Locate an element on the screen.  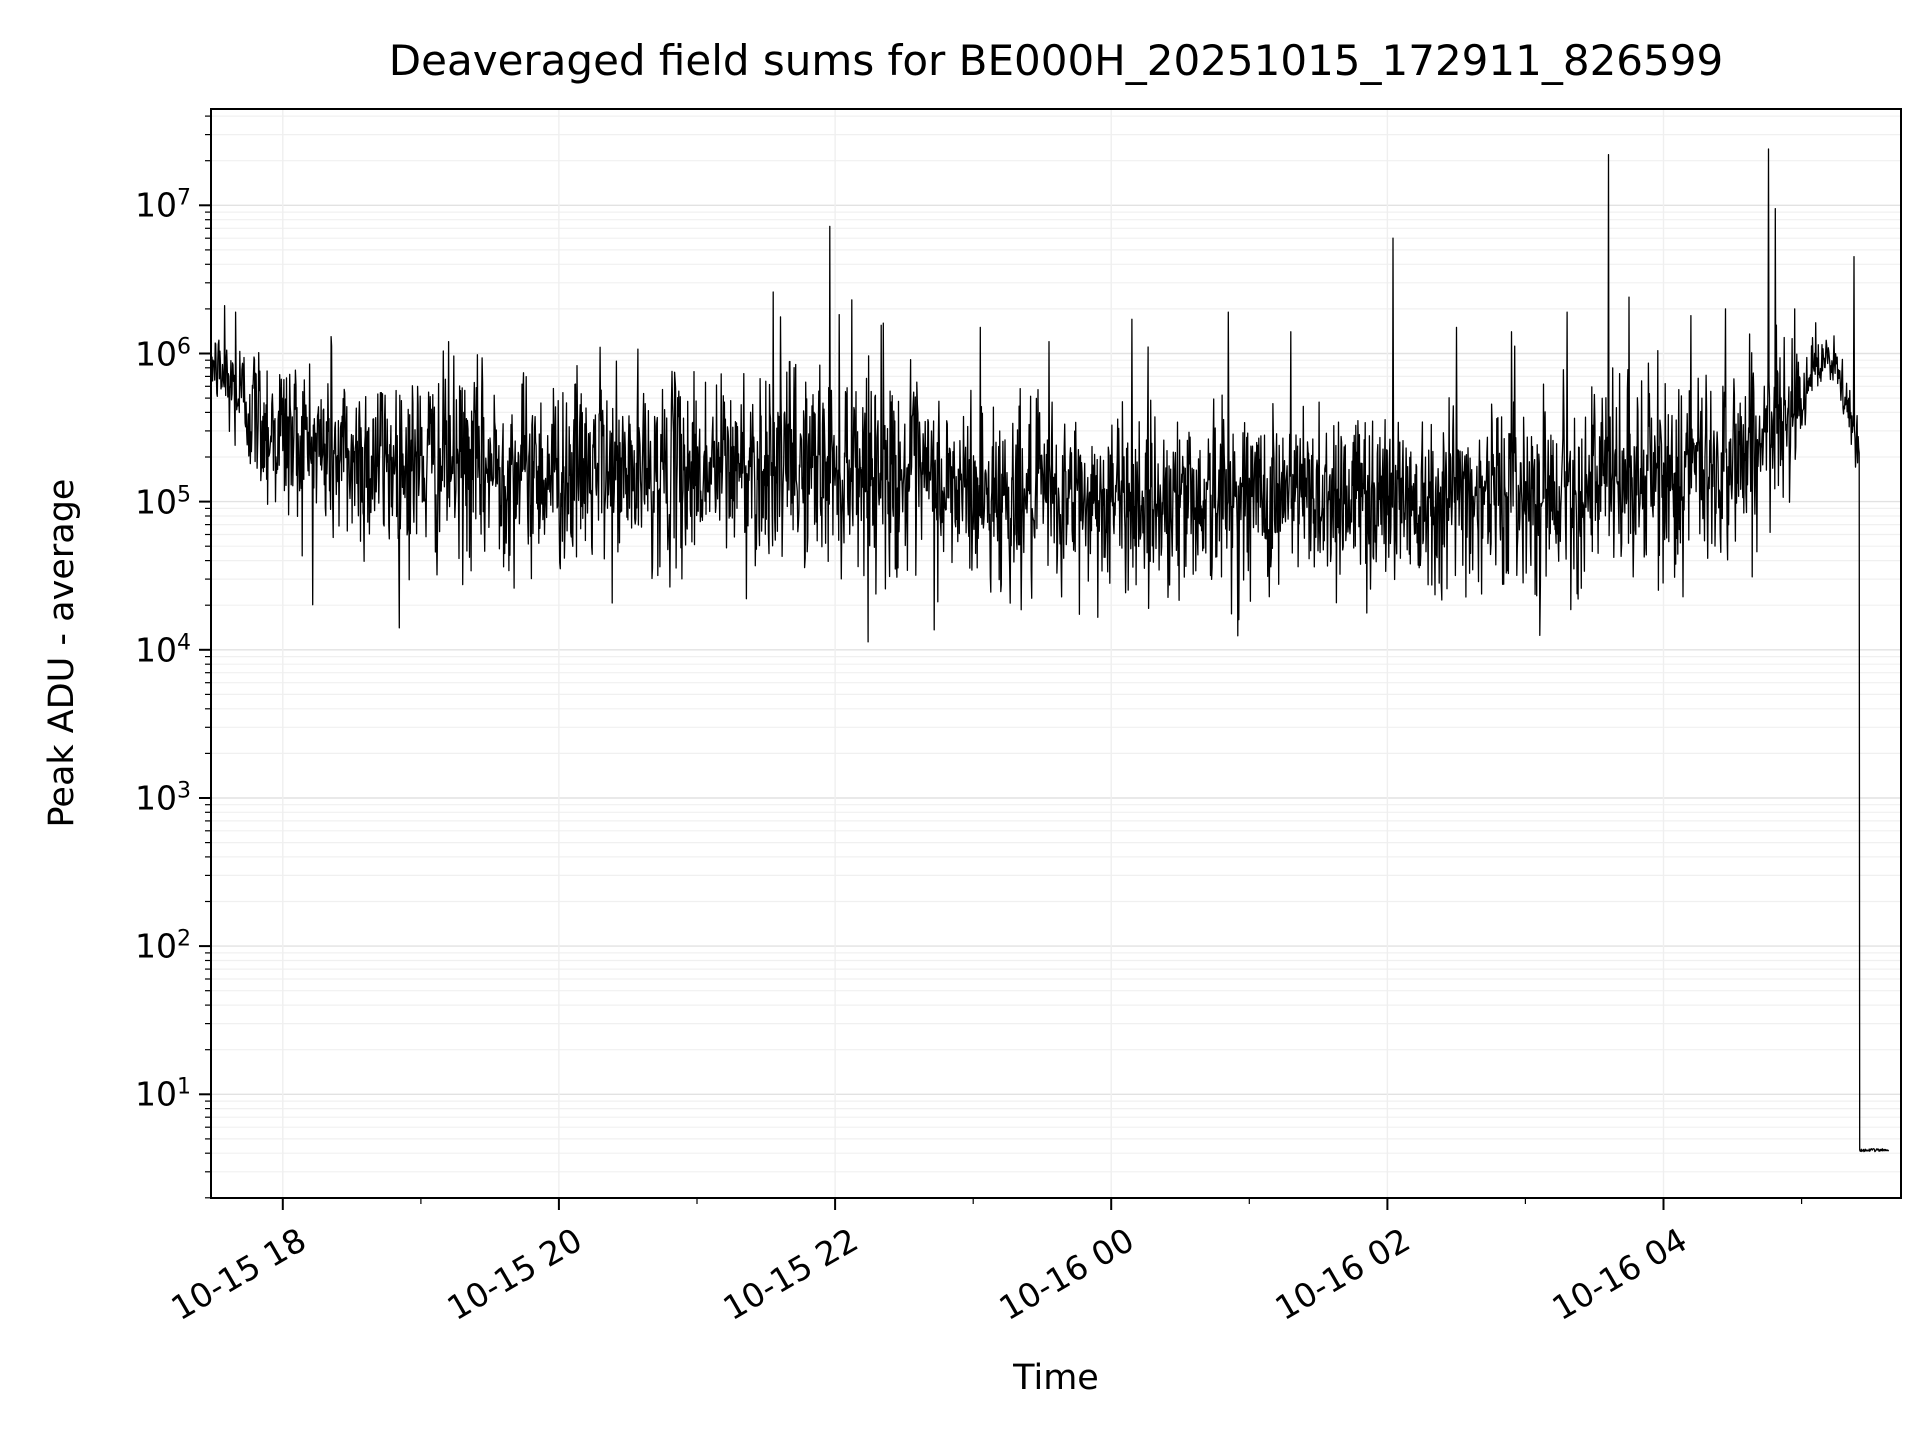
y-tick-label: 101 is located at coordinates (163, 1094).